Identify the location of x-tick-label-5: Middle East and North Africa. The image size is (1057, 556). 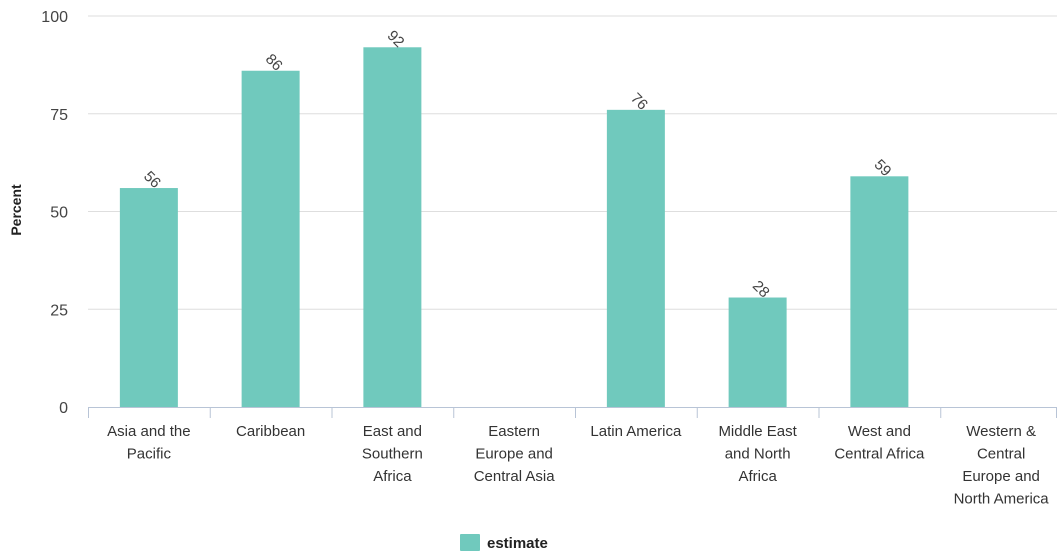
(757, 454).